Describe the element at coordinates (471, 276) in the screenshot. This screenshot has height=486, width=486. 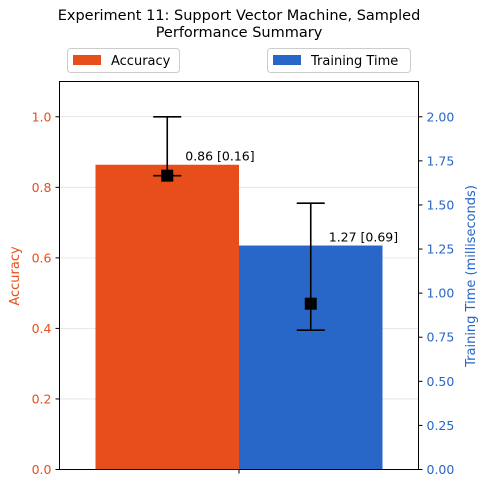
I see `y-axis-right-title: Training Time (milliseconds)` at that location.